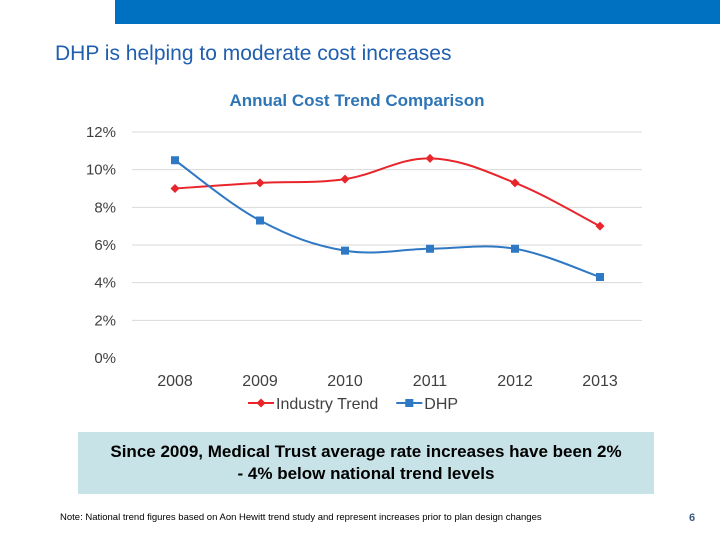  I want to click on y-tick-label: 0%, so click(105, 358).